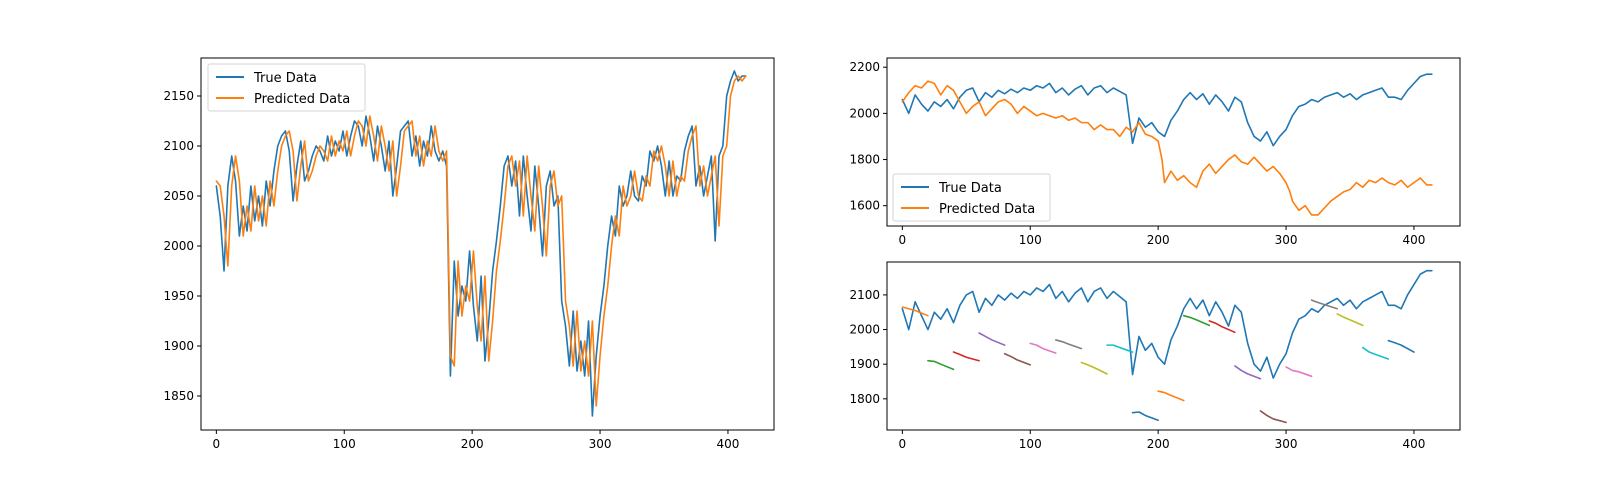  What do you see at coordinates (1167, 324) in the screenshot?
I see `chart-right-bottom-series-true-data-line` at bounding box center [1167, 324].